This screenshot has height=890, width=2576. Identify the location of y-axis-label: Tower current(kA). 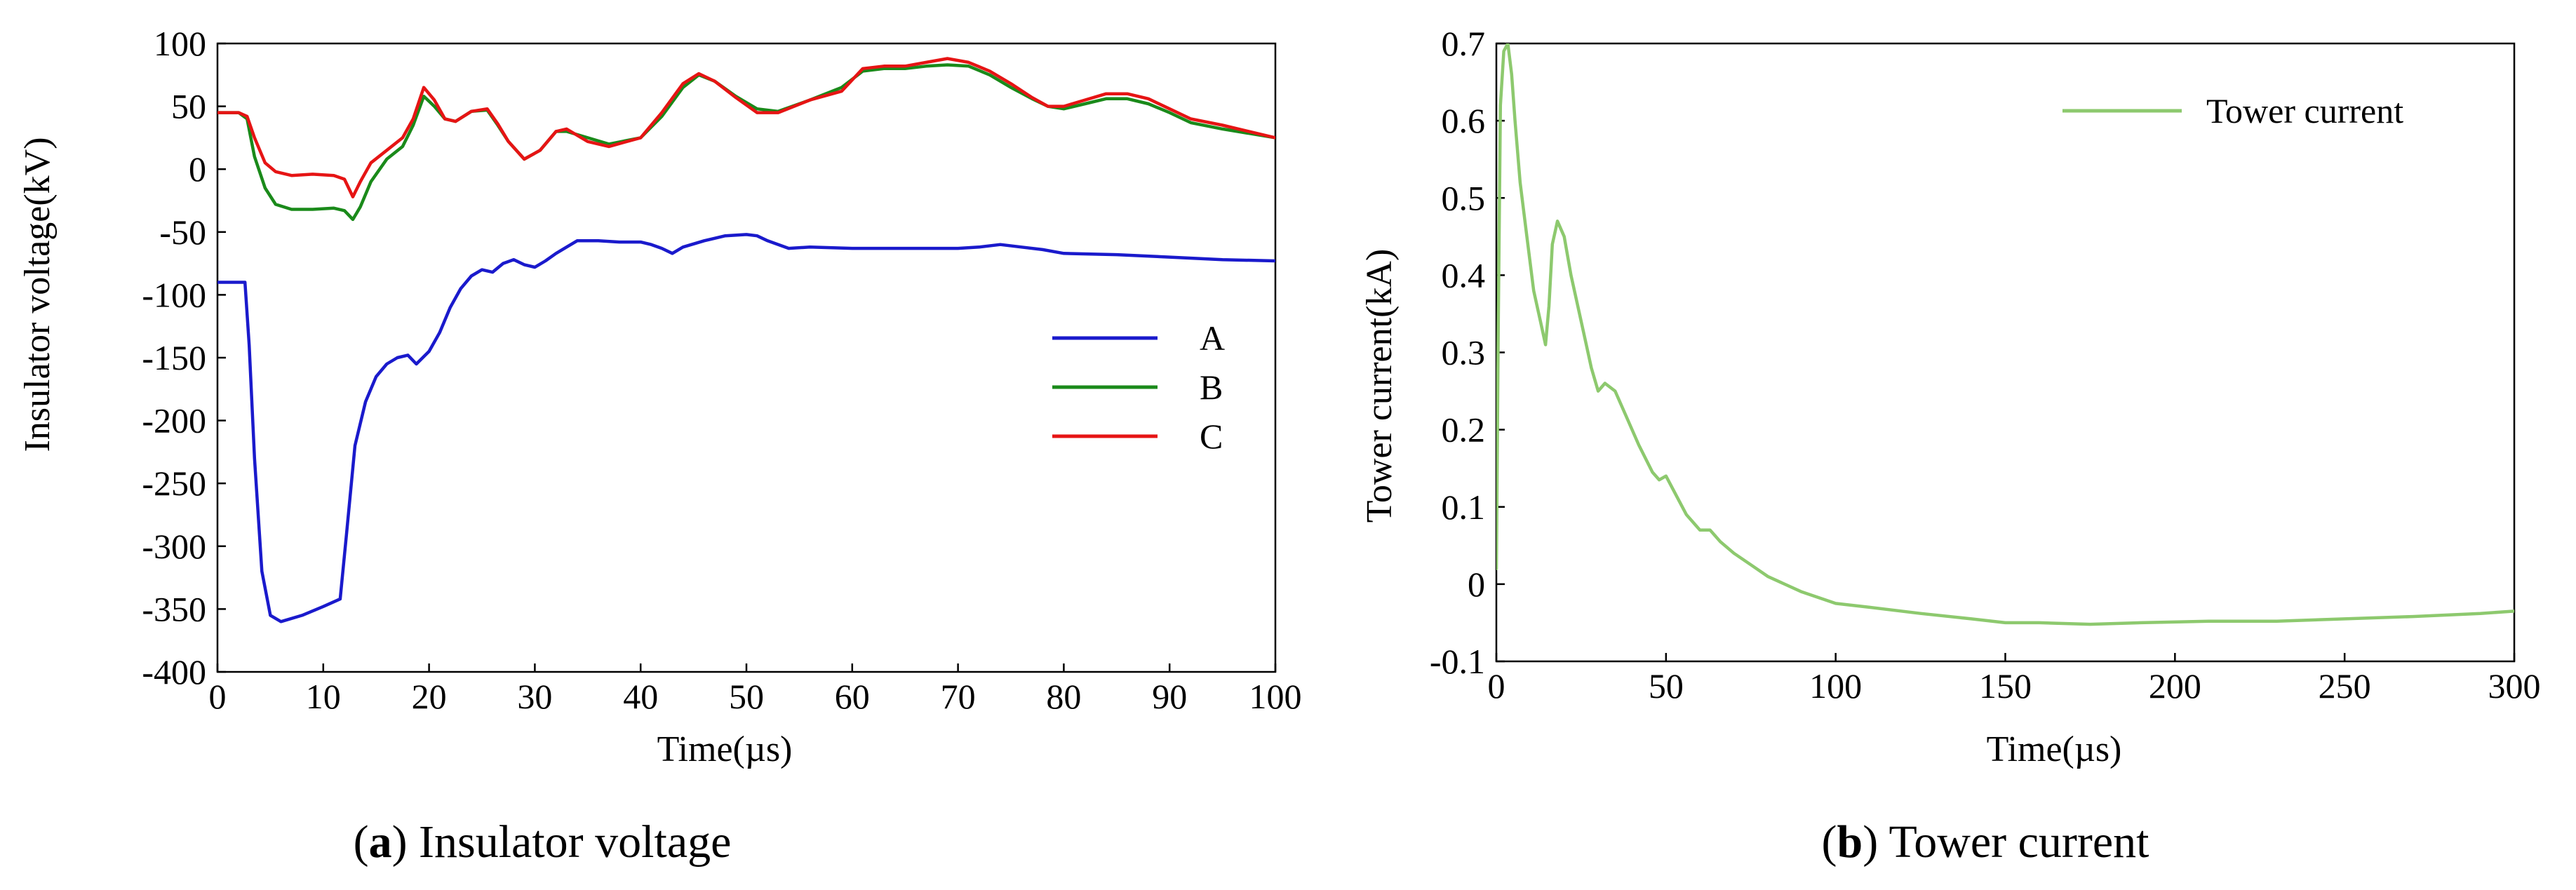
(1380, 386).